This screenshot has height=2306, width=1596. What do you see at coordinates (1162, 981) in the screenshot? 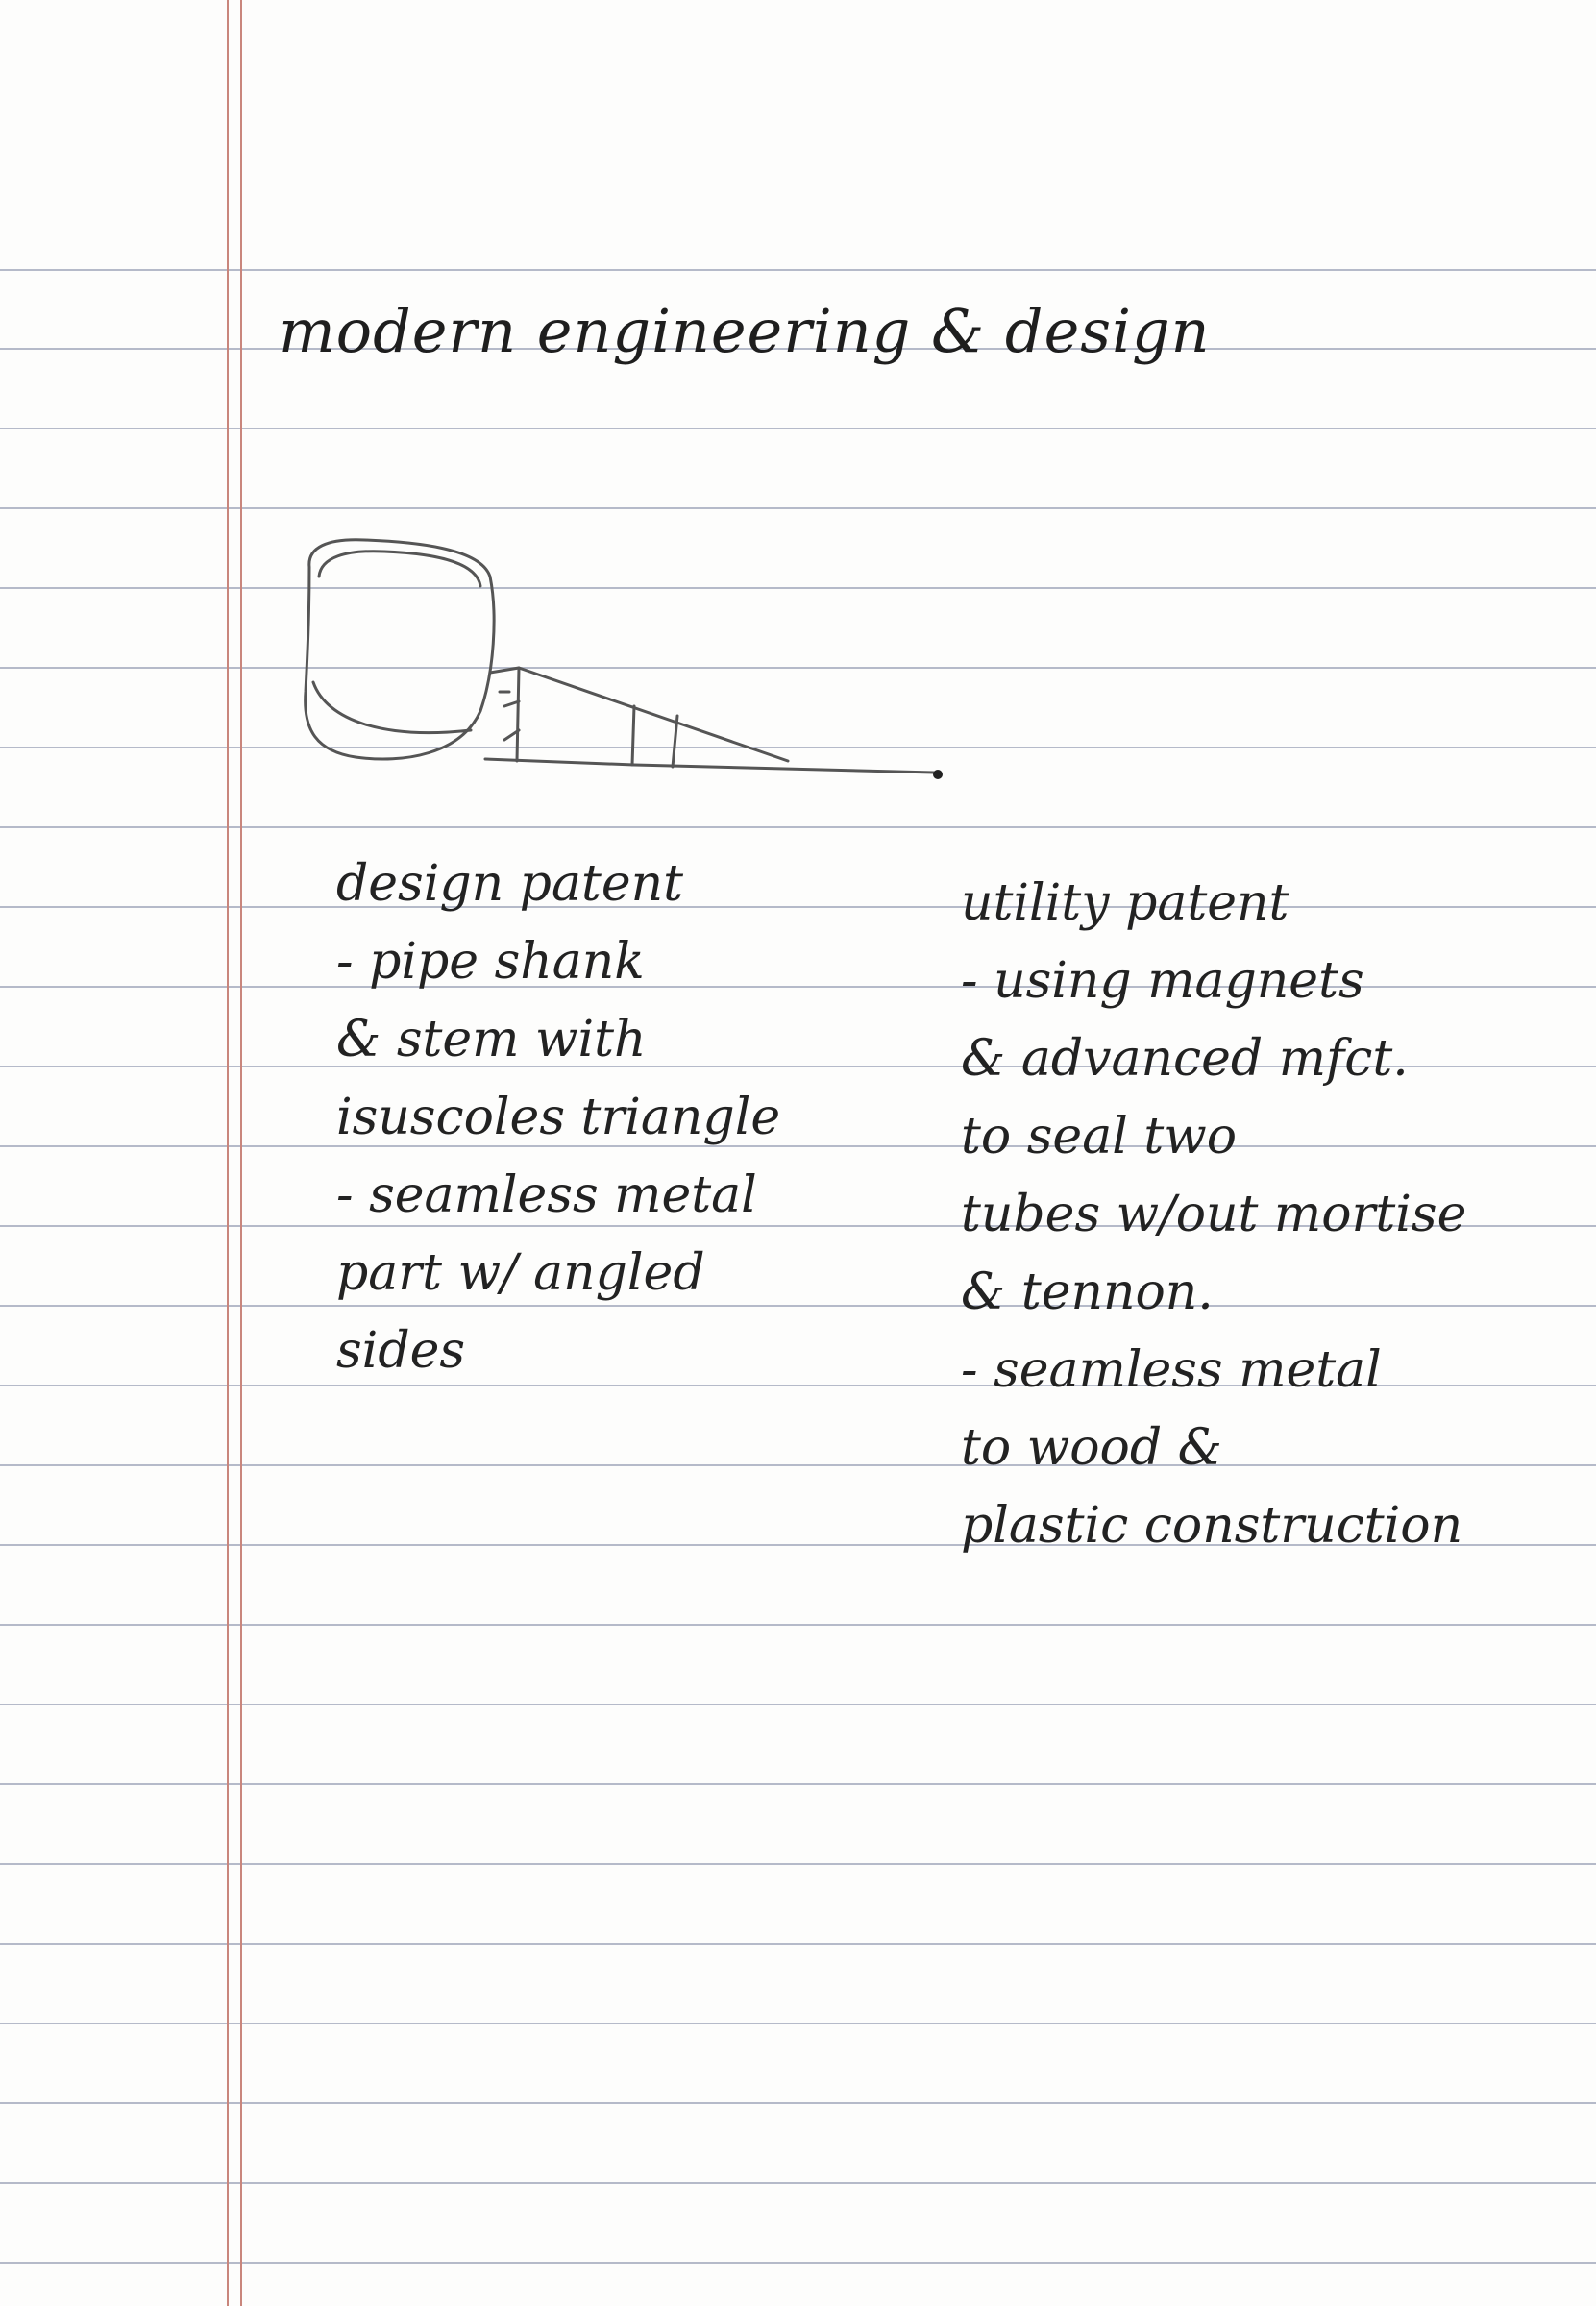
I see `list-item: - using magnets` at bounding box center [1162, 981].